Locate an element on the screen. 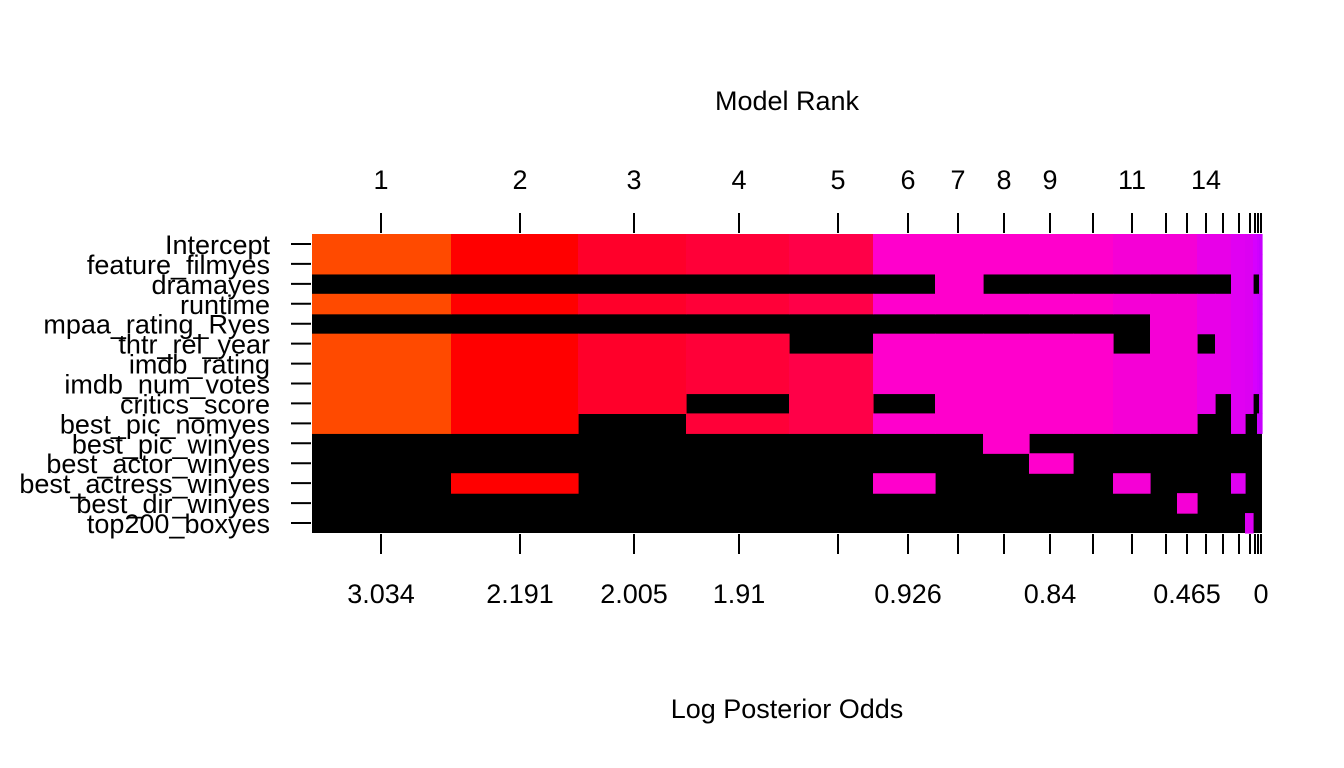  cell-model-2-thtr_rel_year is located at coordinates (515, 344).